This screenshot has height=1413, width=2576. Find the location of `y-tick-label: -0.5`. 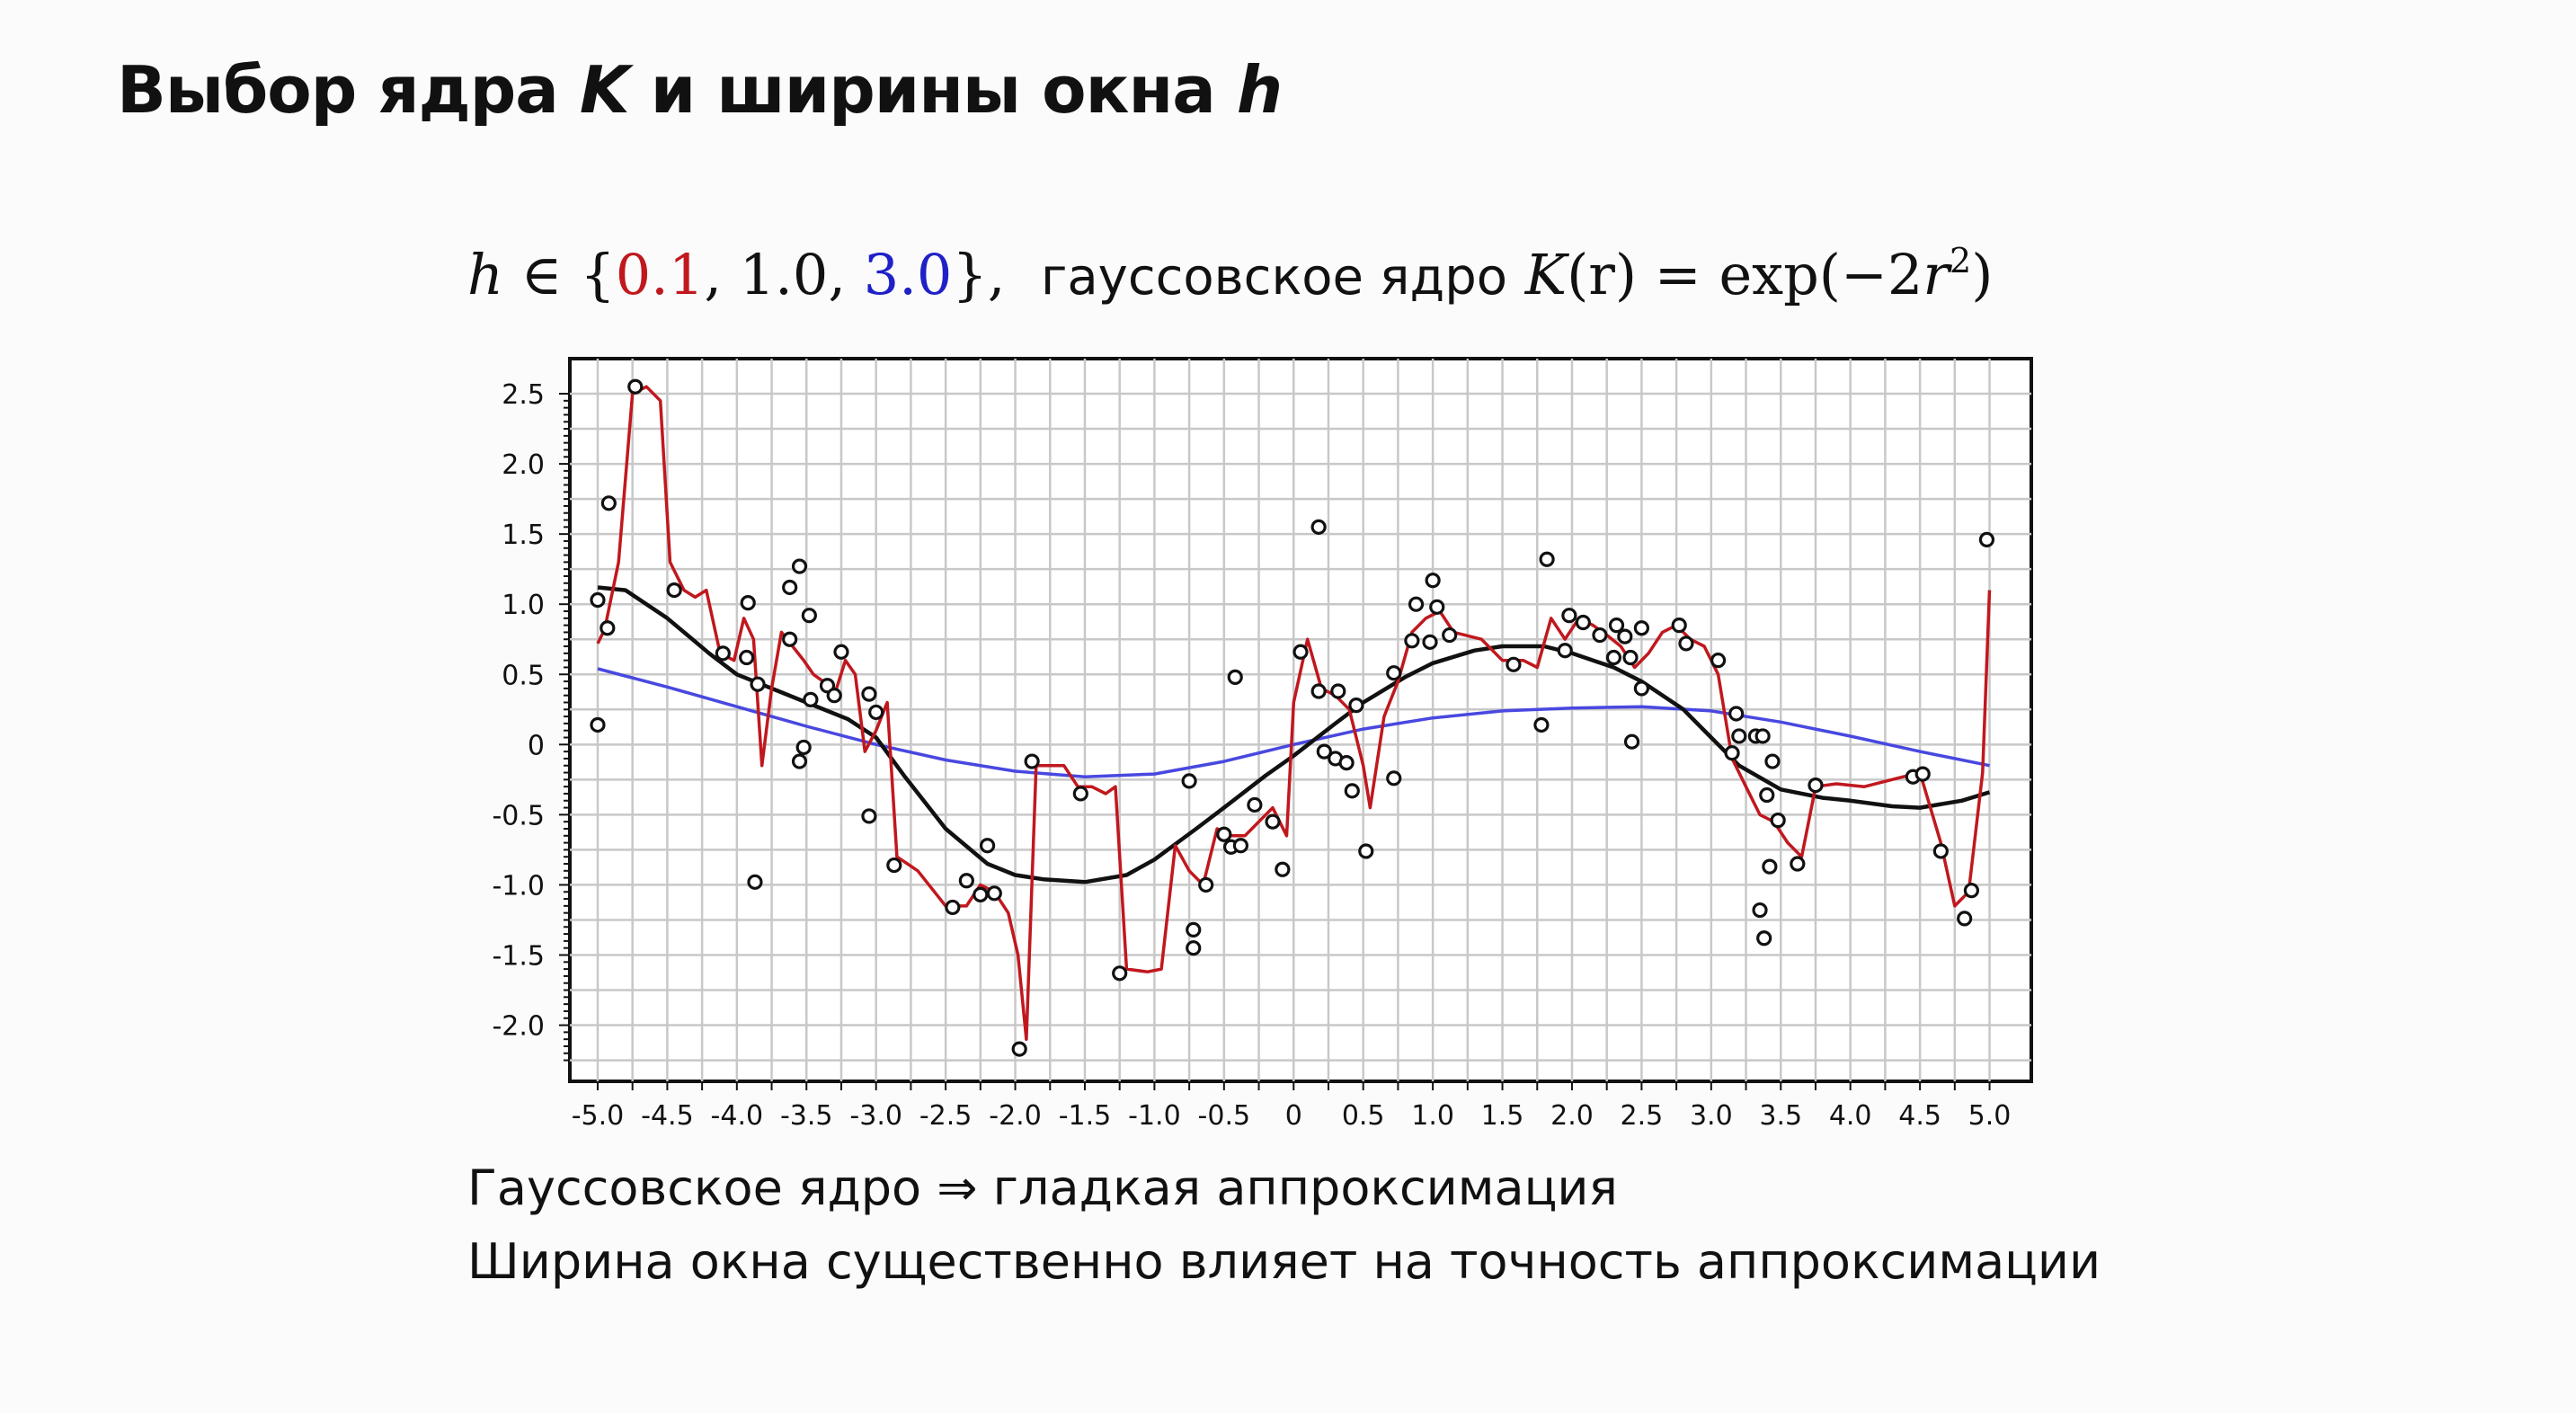

y-tick-label: -0.5 is located at coordinates (518, 815).